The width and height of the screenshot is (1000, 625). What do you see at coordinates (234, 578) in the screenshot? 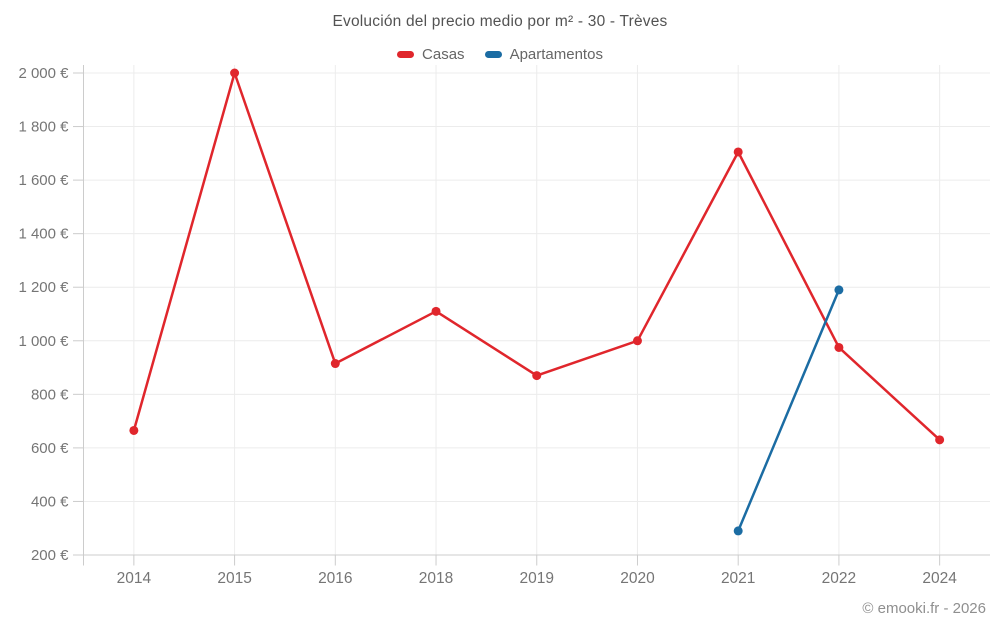
I see `x-tick-label: 2015` at bounding box center [234, 578].